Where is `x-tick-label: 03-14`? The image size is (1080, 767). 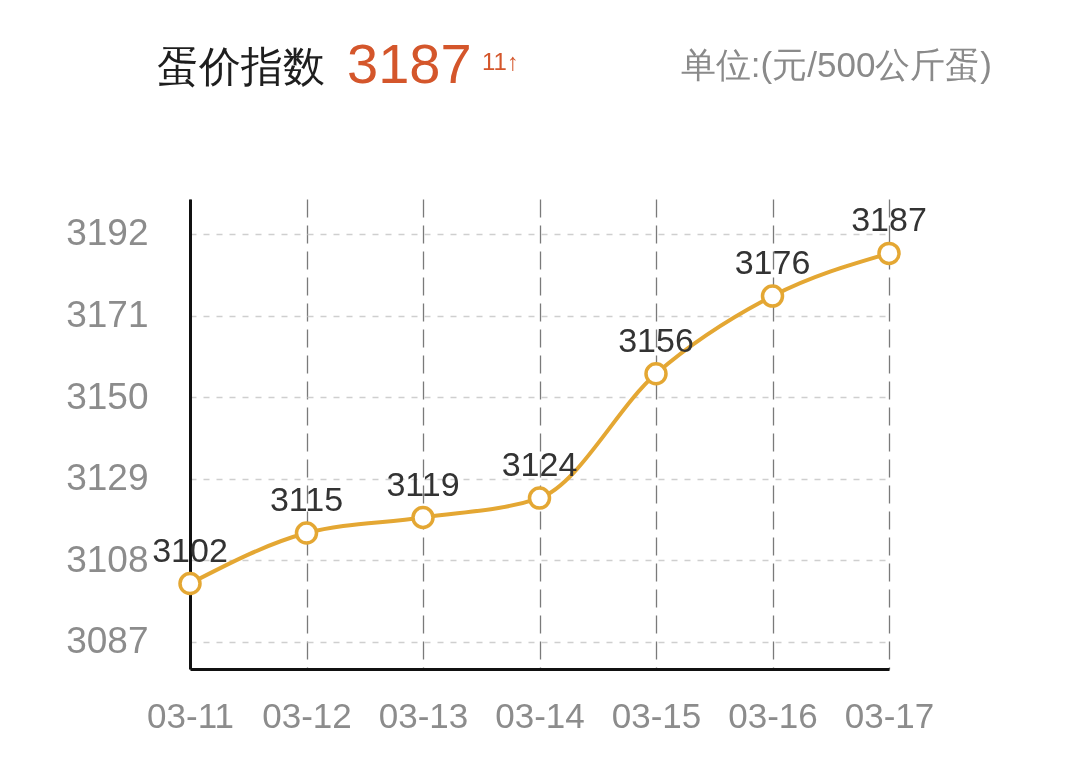 x-tick-label: 03-14 is located at coordinates (540, 715).